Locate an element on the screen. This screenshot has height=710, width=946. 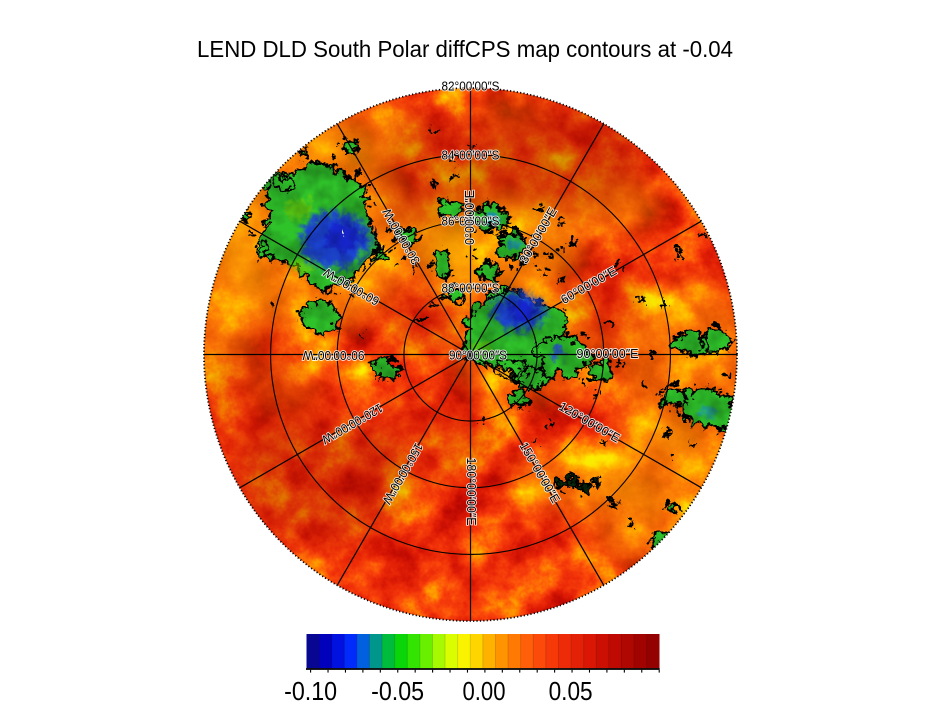
svg-text: 82°00′00″S is located at coordinates (471, 86).